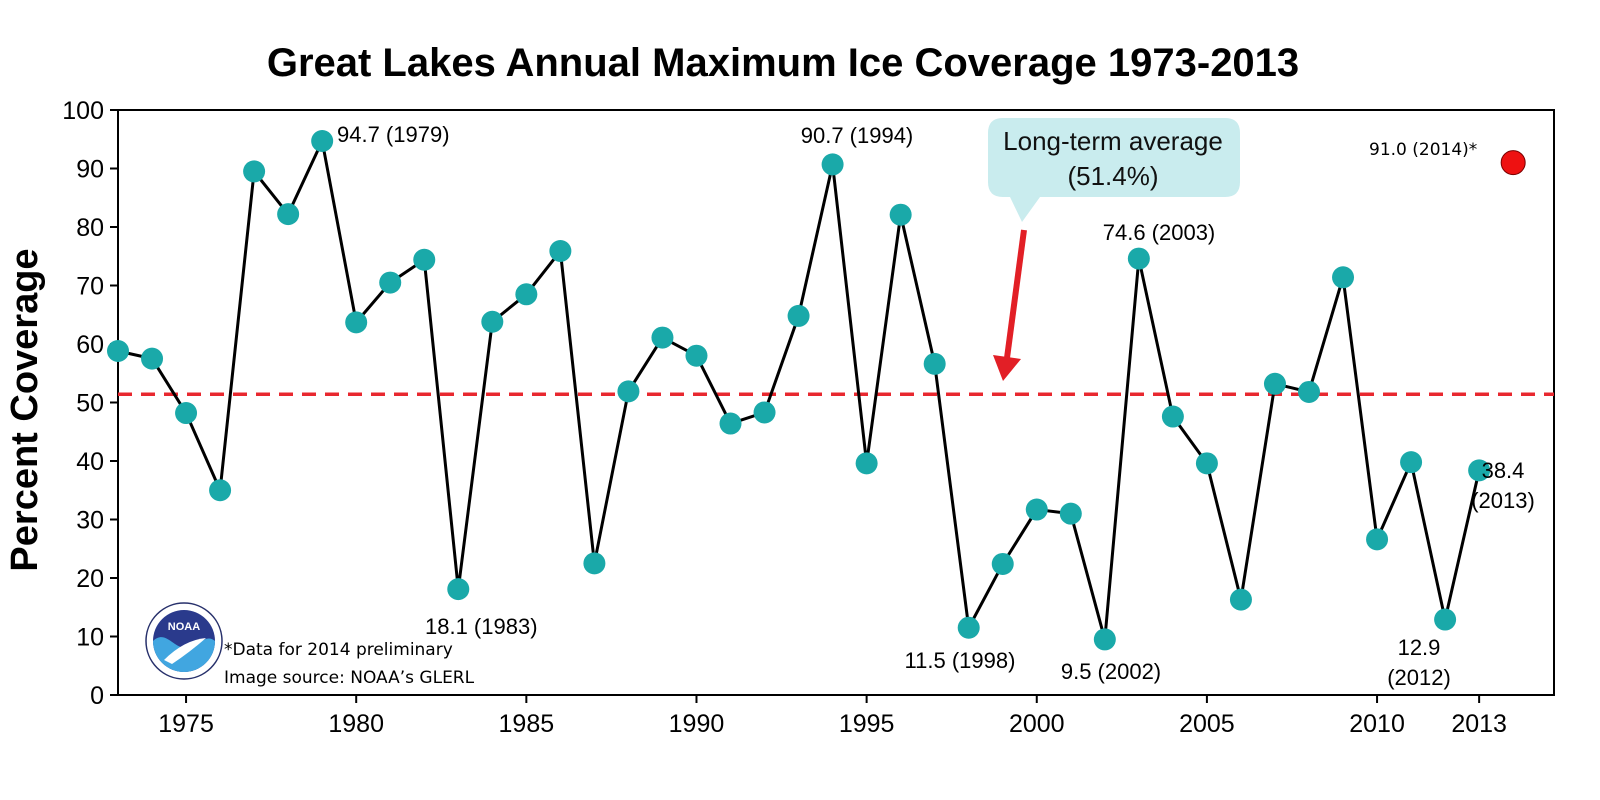 The height and width of the screenshot is (800, 1600). What do you see at coordinates (1445, 619) in the screenshot?
I see `data-point-2012` at bounding box center [1445, 619].